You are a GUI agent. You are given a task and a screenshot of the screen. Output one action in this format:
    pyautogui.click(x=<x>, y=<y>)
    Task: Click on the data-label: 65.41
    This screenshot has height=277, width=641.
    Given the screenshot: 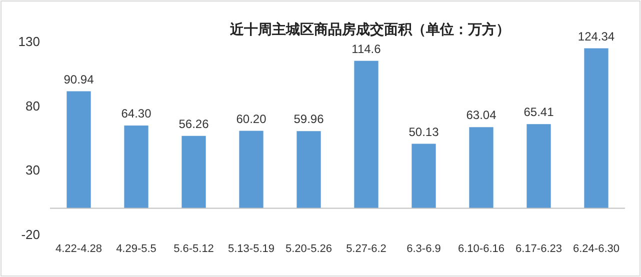 What is the action you would take?
    pyautogui.click(x=539, y=112)
    